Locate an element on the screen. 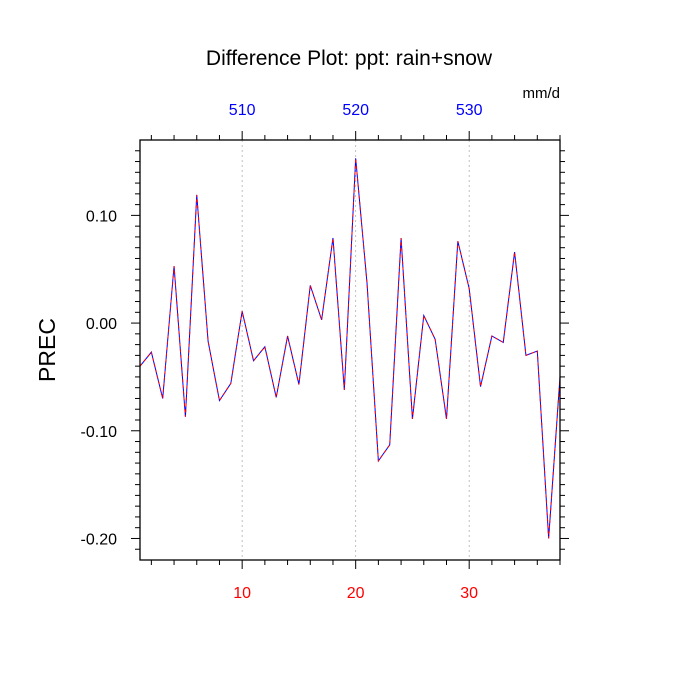 The height and width of the screenshot is (700, 700). y-tick-label: -0.20 is located at coordinates (99, 539).